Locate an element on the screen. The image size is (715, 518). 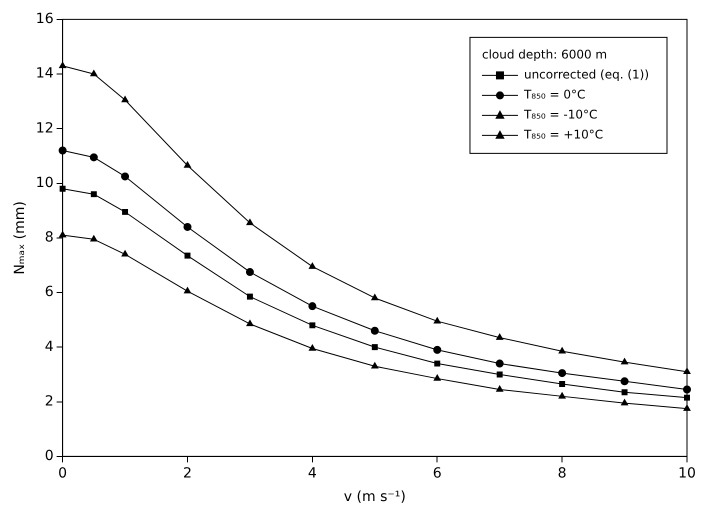
legend-label: uncorrected (eq. (1)) is located at coordinates (587, 75).